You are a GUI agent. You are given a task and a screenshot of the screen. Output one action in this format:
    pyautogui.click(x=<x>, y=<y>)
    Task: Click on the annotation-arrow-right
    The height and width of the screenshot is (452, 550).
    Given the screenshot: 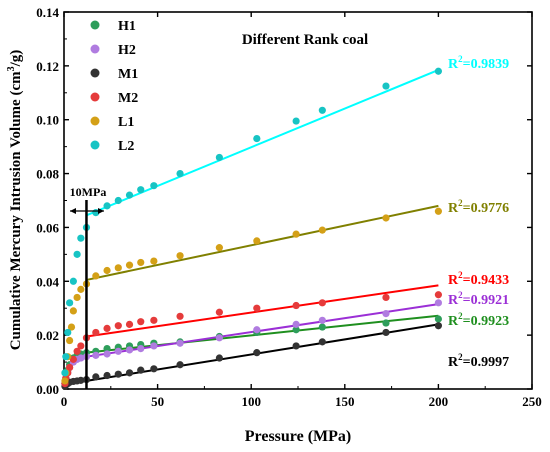 What is the action you would take?
    pyautogui.click(x=101, y=211)
    